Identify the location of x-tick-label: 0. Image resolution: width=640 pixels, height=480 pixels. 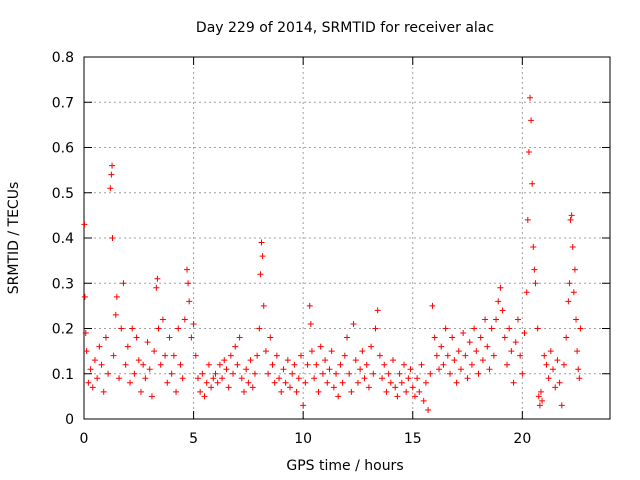
(84, 439).